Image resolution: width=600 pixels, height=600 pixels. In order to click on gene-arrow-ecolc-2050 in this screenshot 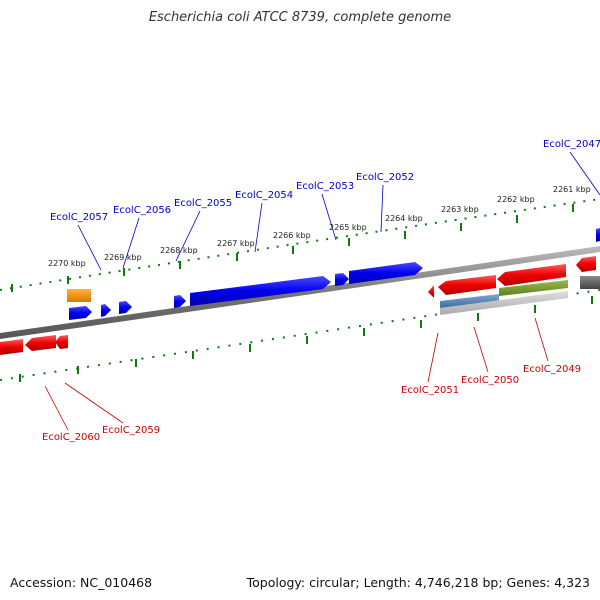, I will do `click(531, 275)`.